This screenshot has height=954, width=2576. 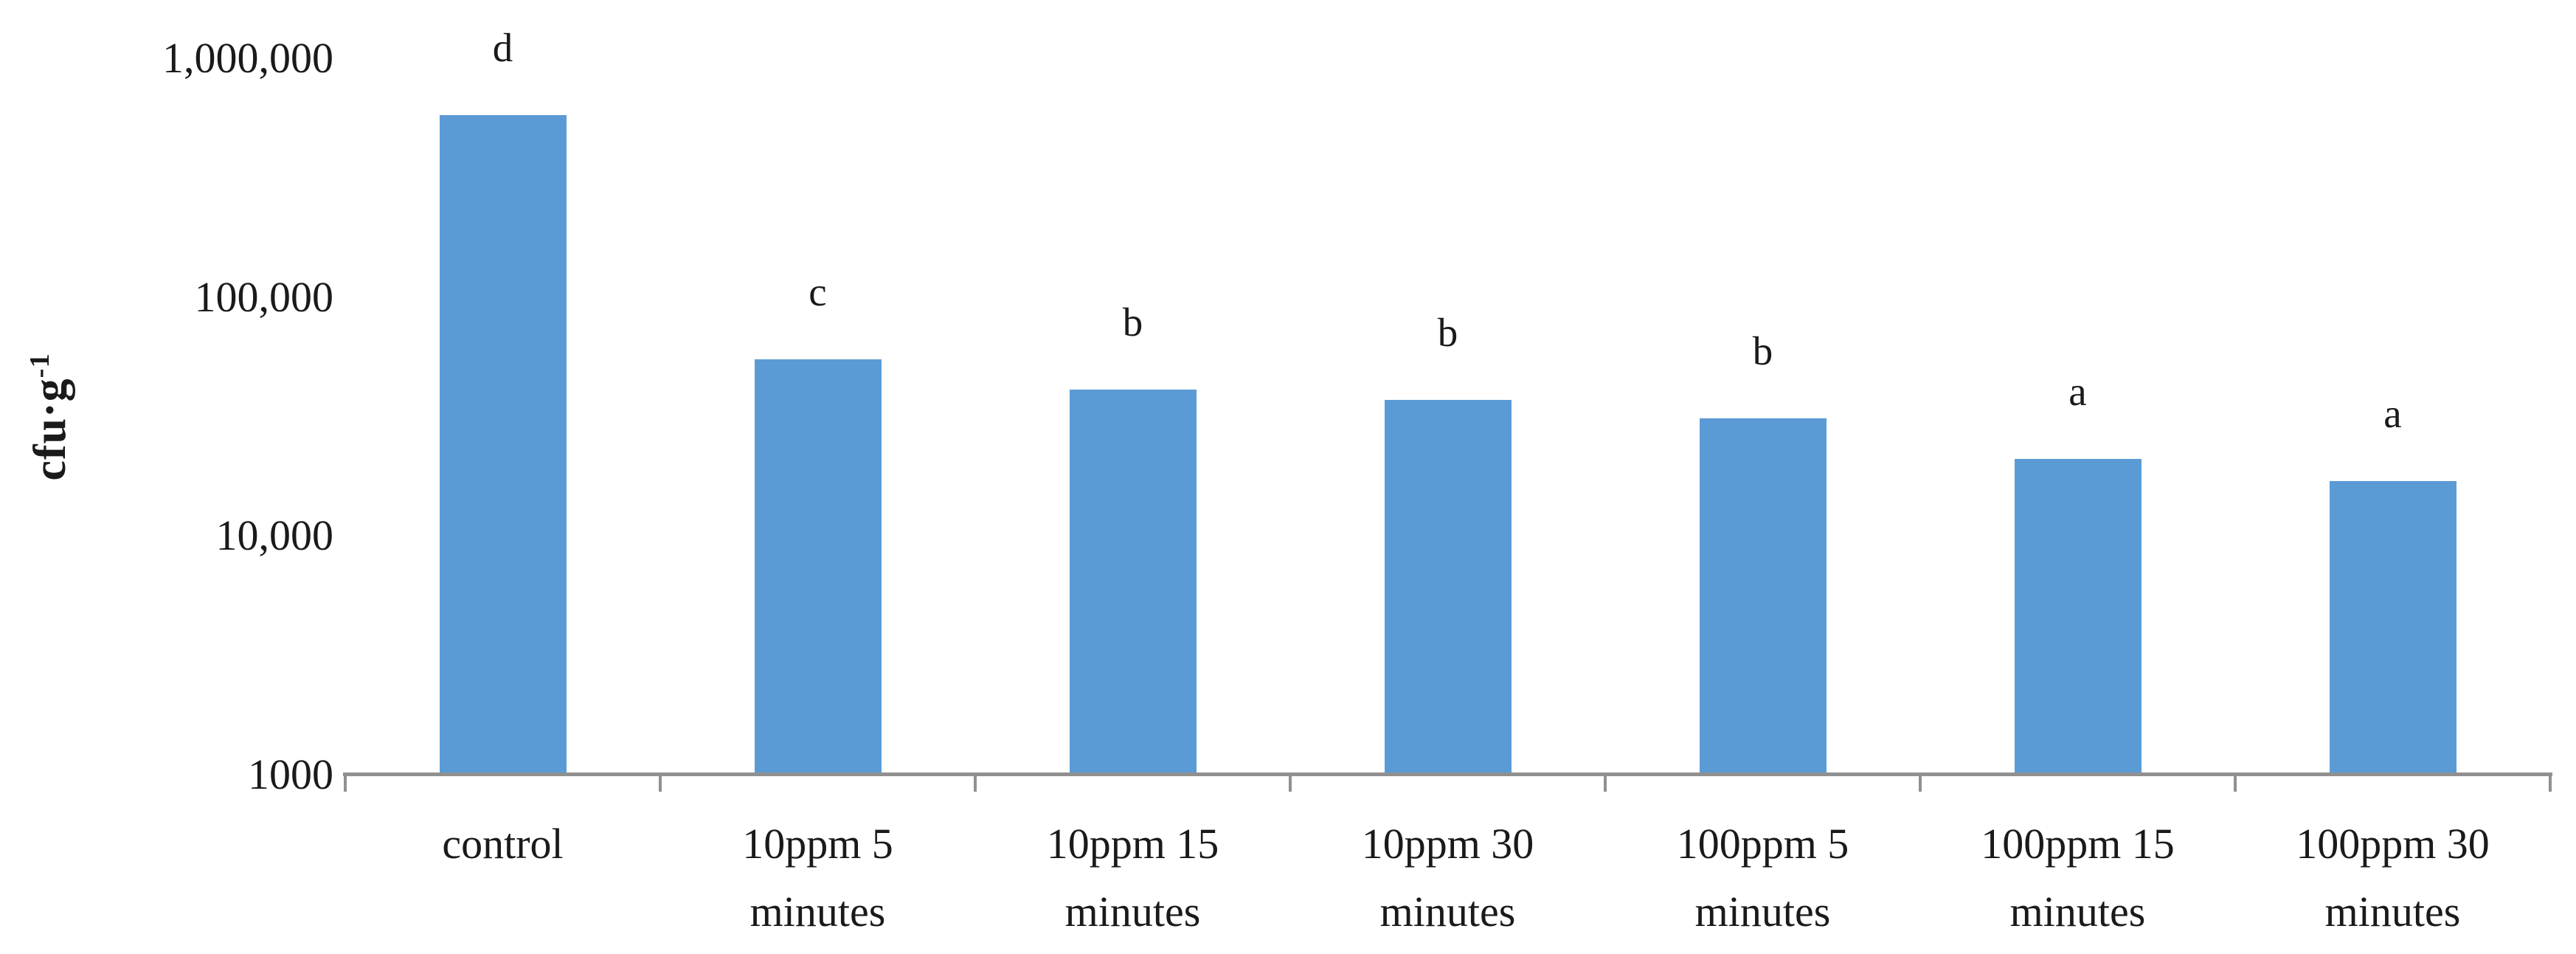 What do you see at coordinates (264, 296) in the screenshot?
I see `y-axis-tick-label: 100,000` at bounding box center [264, 296].